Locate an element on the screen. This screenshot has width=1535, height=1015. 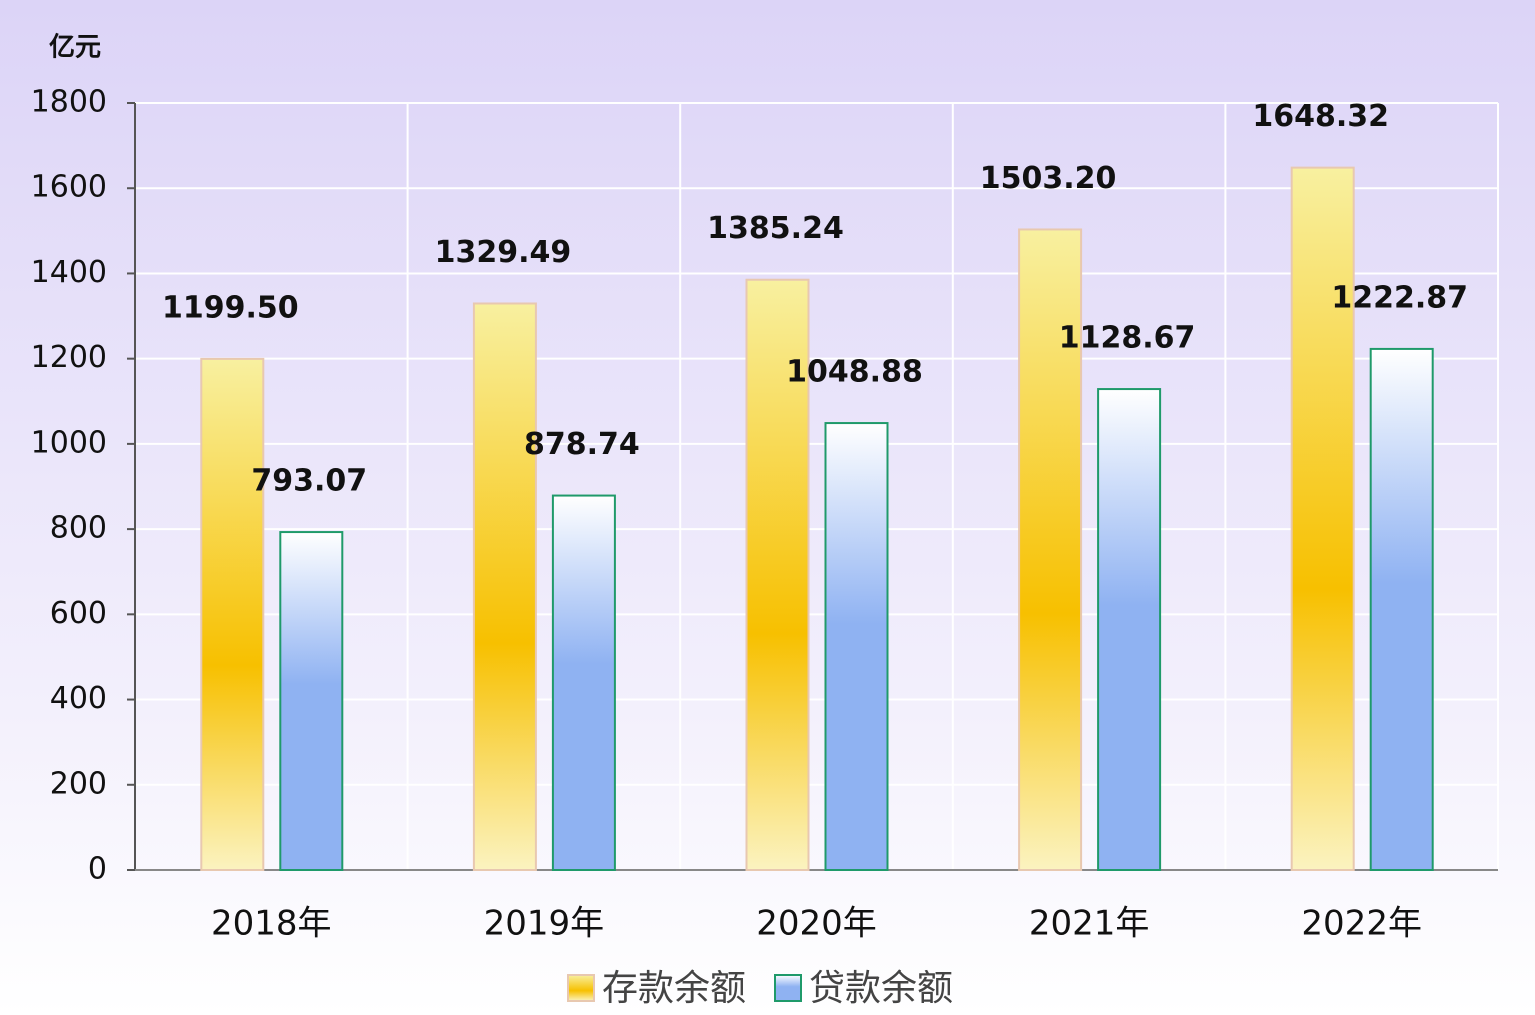
value-label: 1648.32 is located at coordinates (1320, 116).